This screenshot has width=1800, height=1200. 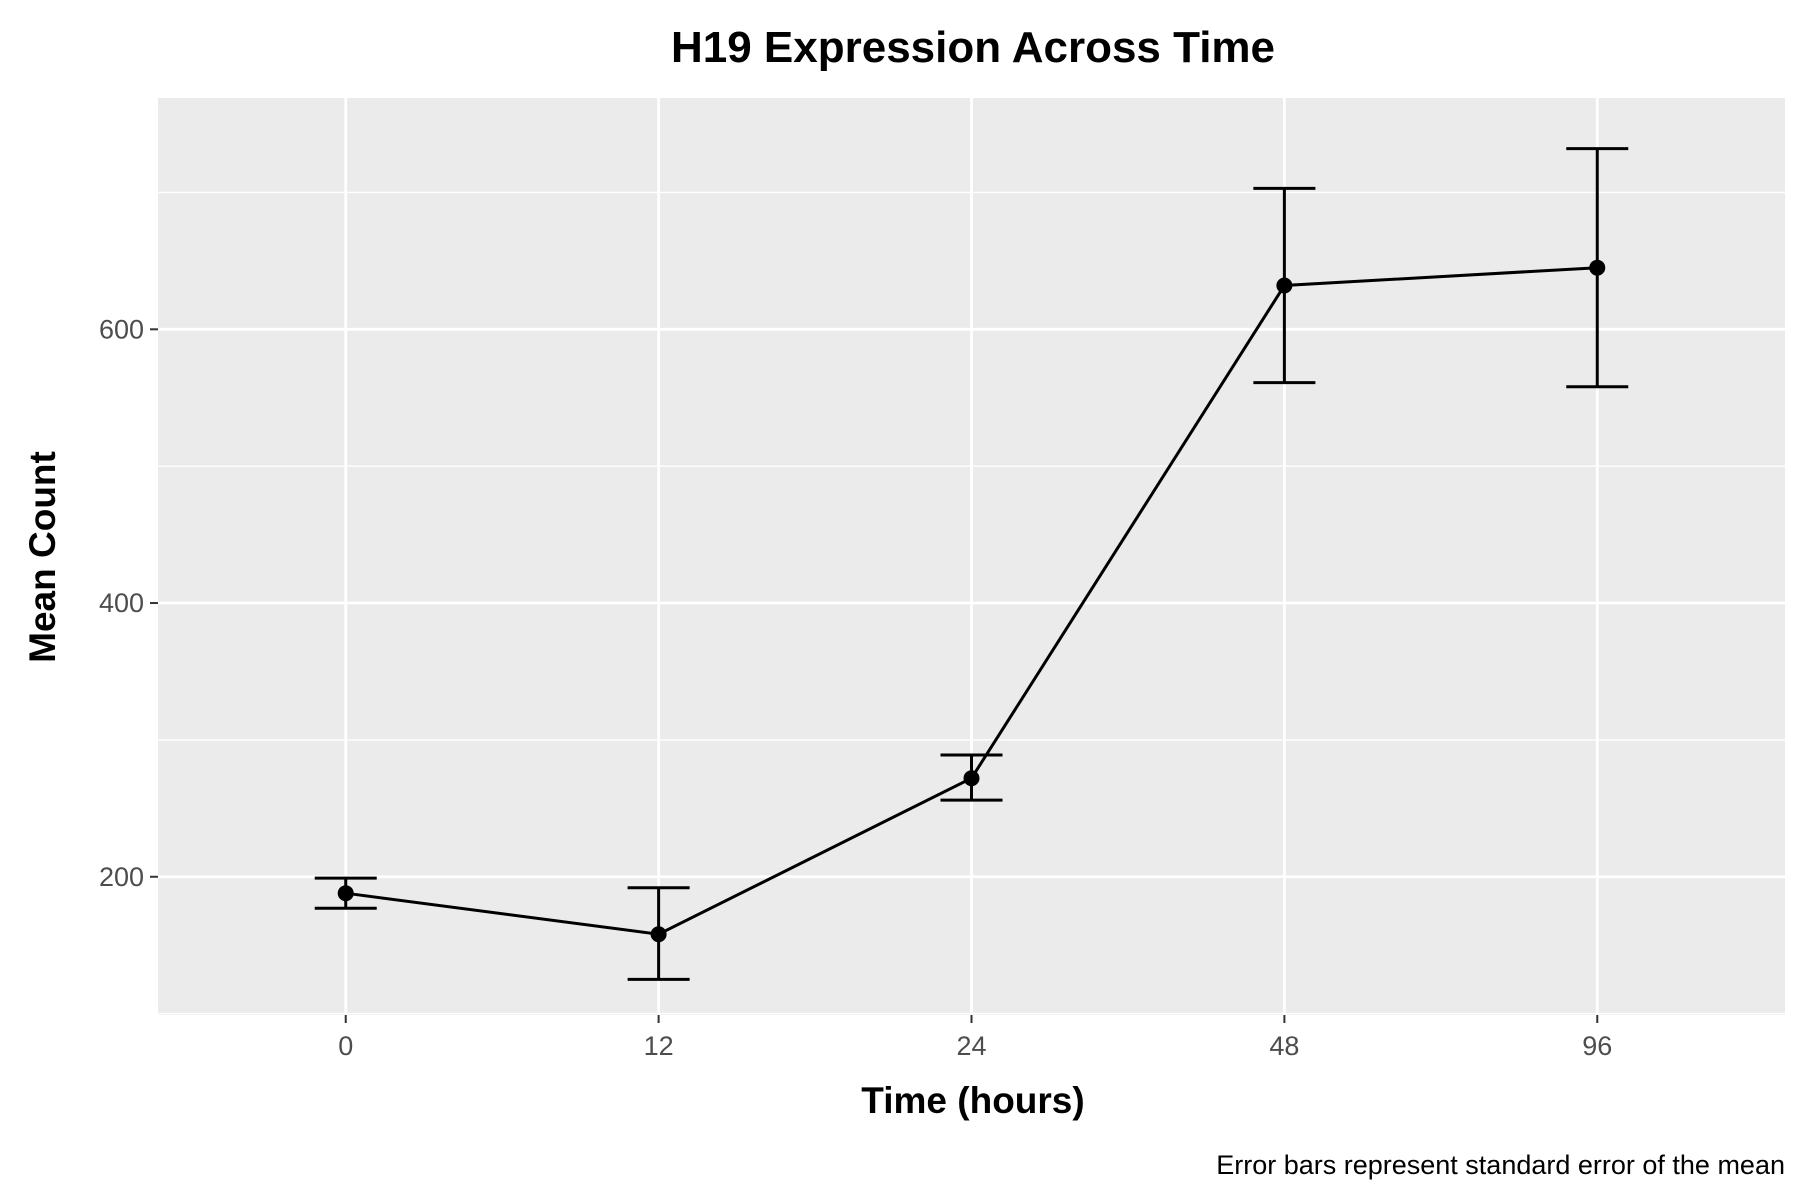 I want to click on x-axis-title: Time (hours), so click(x=972, y=1100).